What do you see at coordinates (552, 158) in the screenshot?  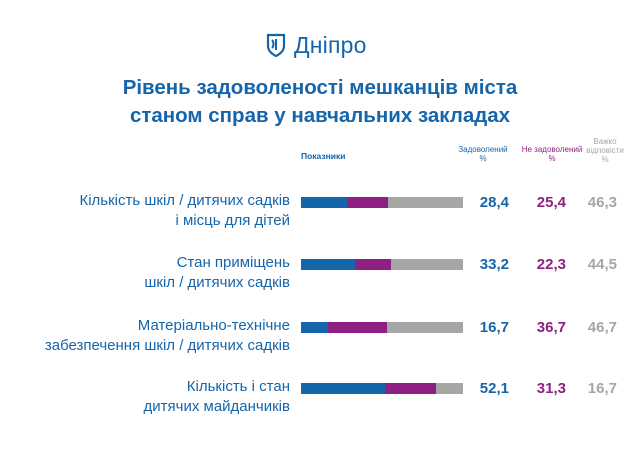 I see `header-unsatisfied-unit: %` at bounding box center [552, 158].